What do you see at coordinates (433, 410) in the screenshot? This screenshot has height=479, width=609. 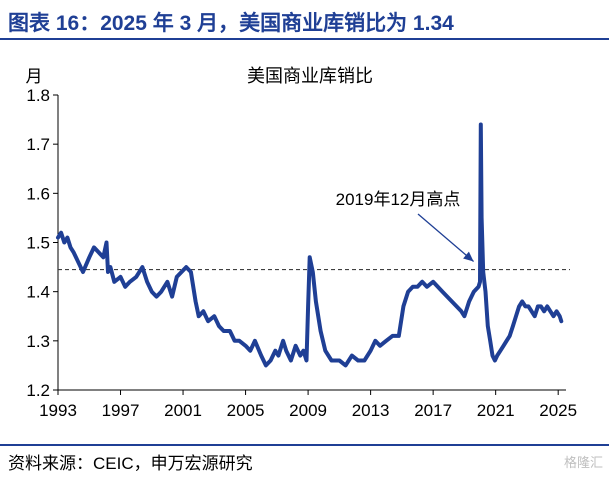 I see `x-tick-label: 2017` at bounding box center [433, 410].